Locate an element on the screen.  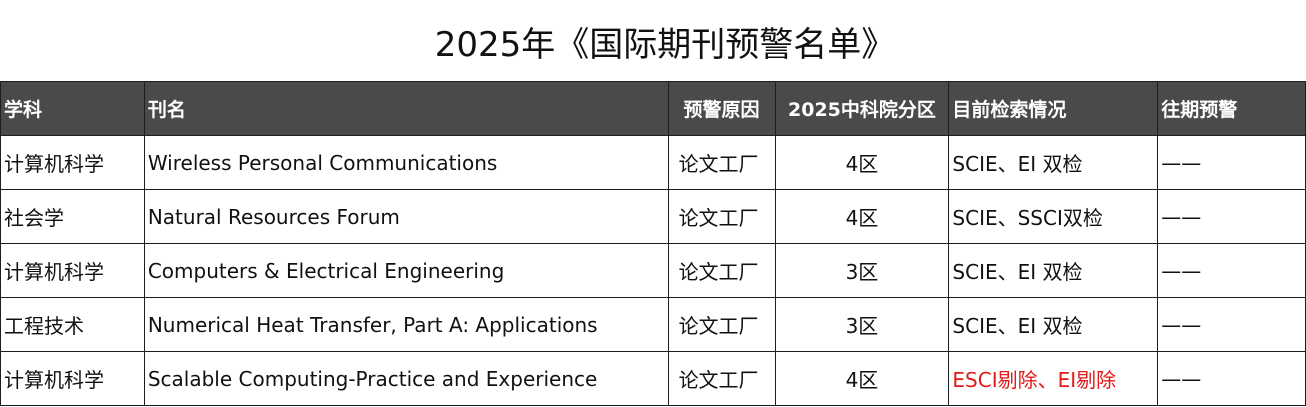
cell-journal: Computers & Electrical Engineering is located at coordinates (406, 270).